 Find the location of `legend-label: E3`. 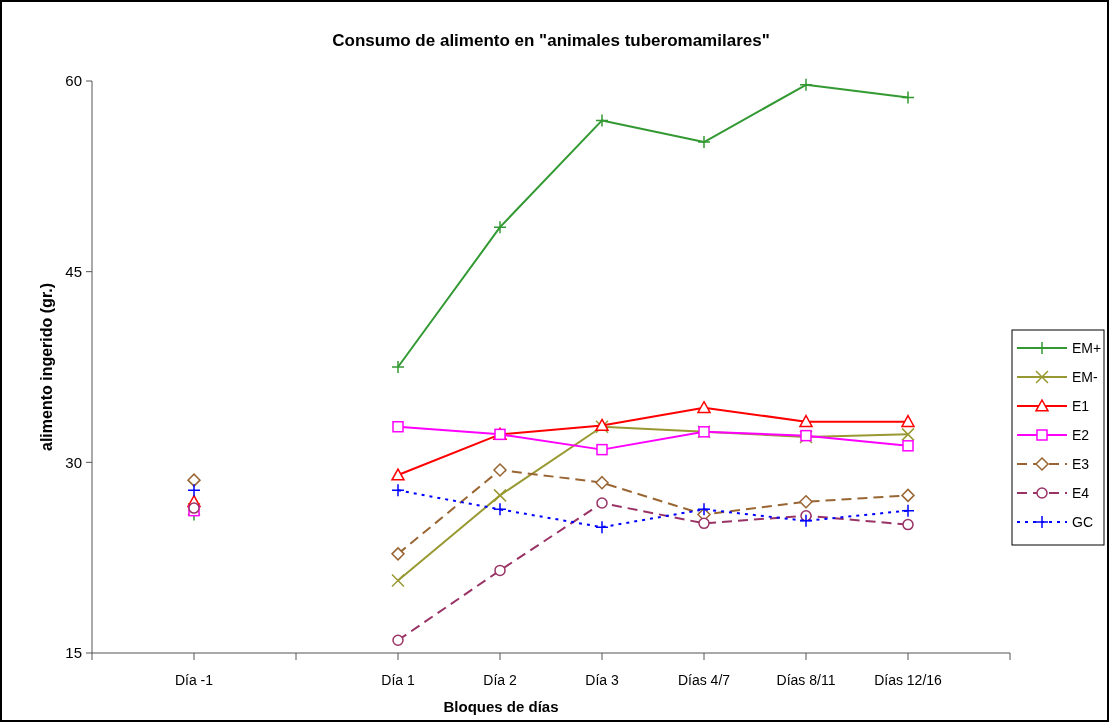

legend-label: E3 is located at coordinates (1081, 463).